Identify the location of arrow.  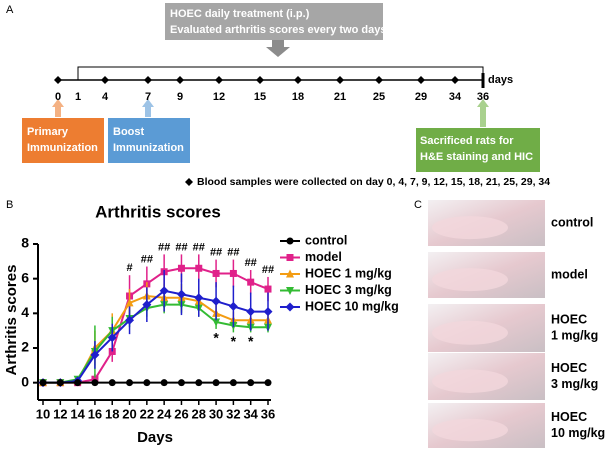
(483, 113).